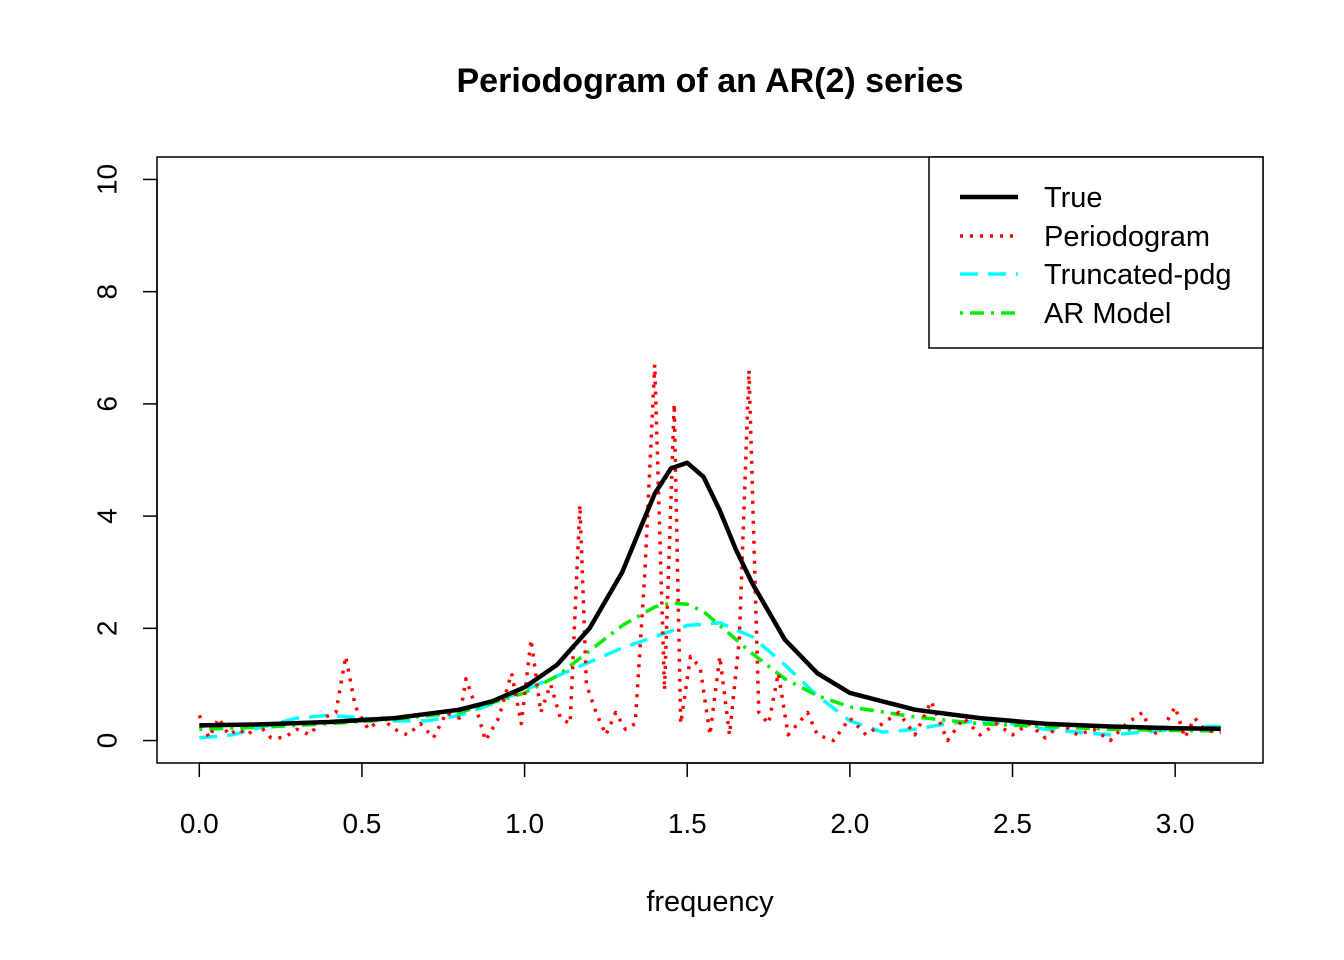 The width and height of the screenshot is (1344, 960). Describe the element at coordinates (1175, 823) in the screenshot. I see `x-tick-label: 3.0` at that location.